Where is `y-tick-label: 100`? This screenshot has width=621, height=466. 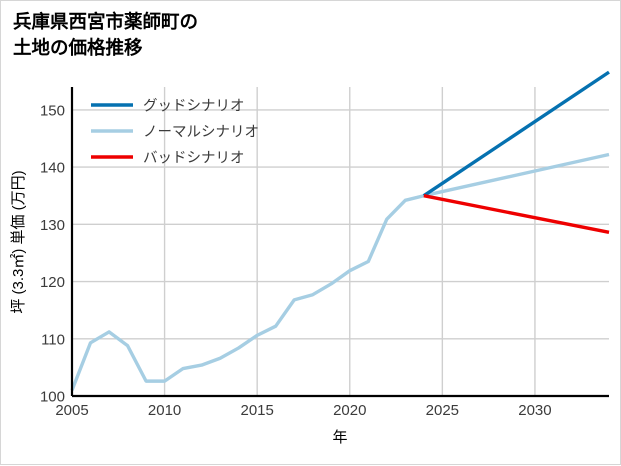 y-tick-label: 100 is located at coordinates (52, 397).